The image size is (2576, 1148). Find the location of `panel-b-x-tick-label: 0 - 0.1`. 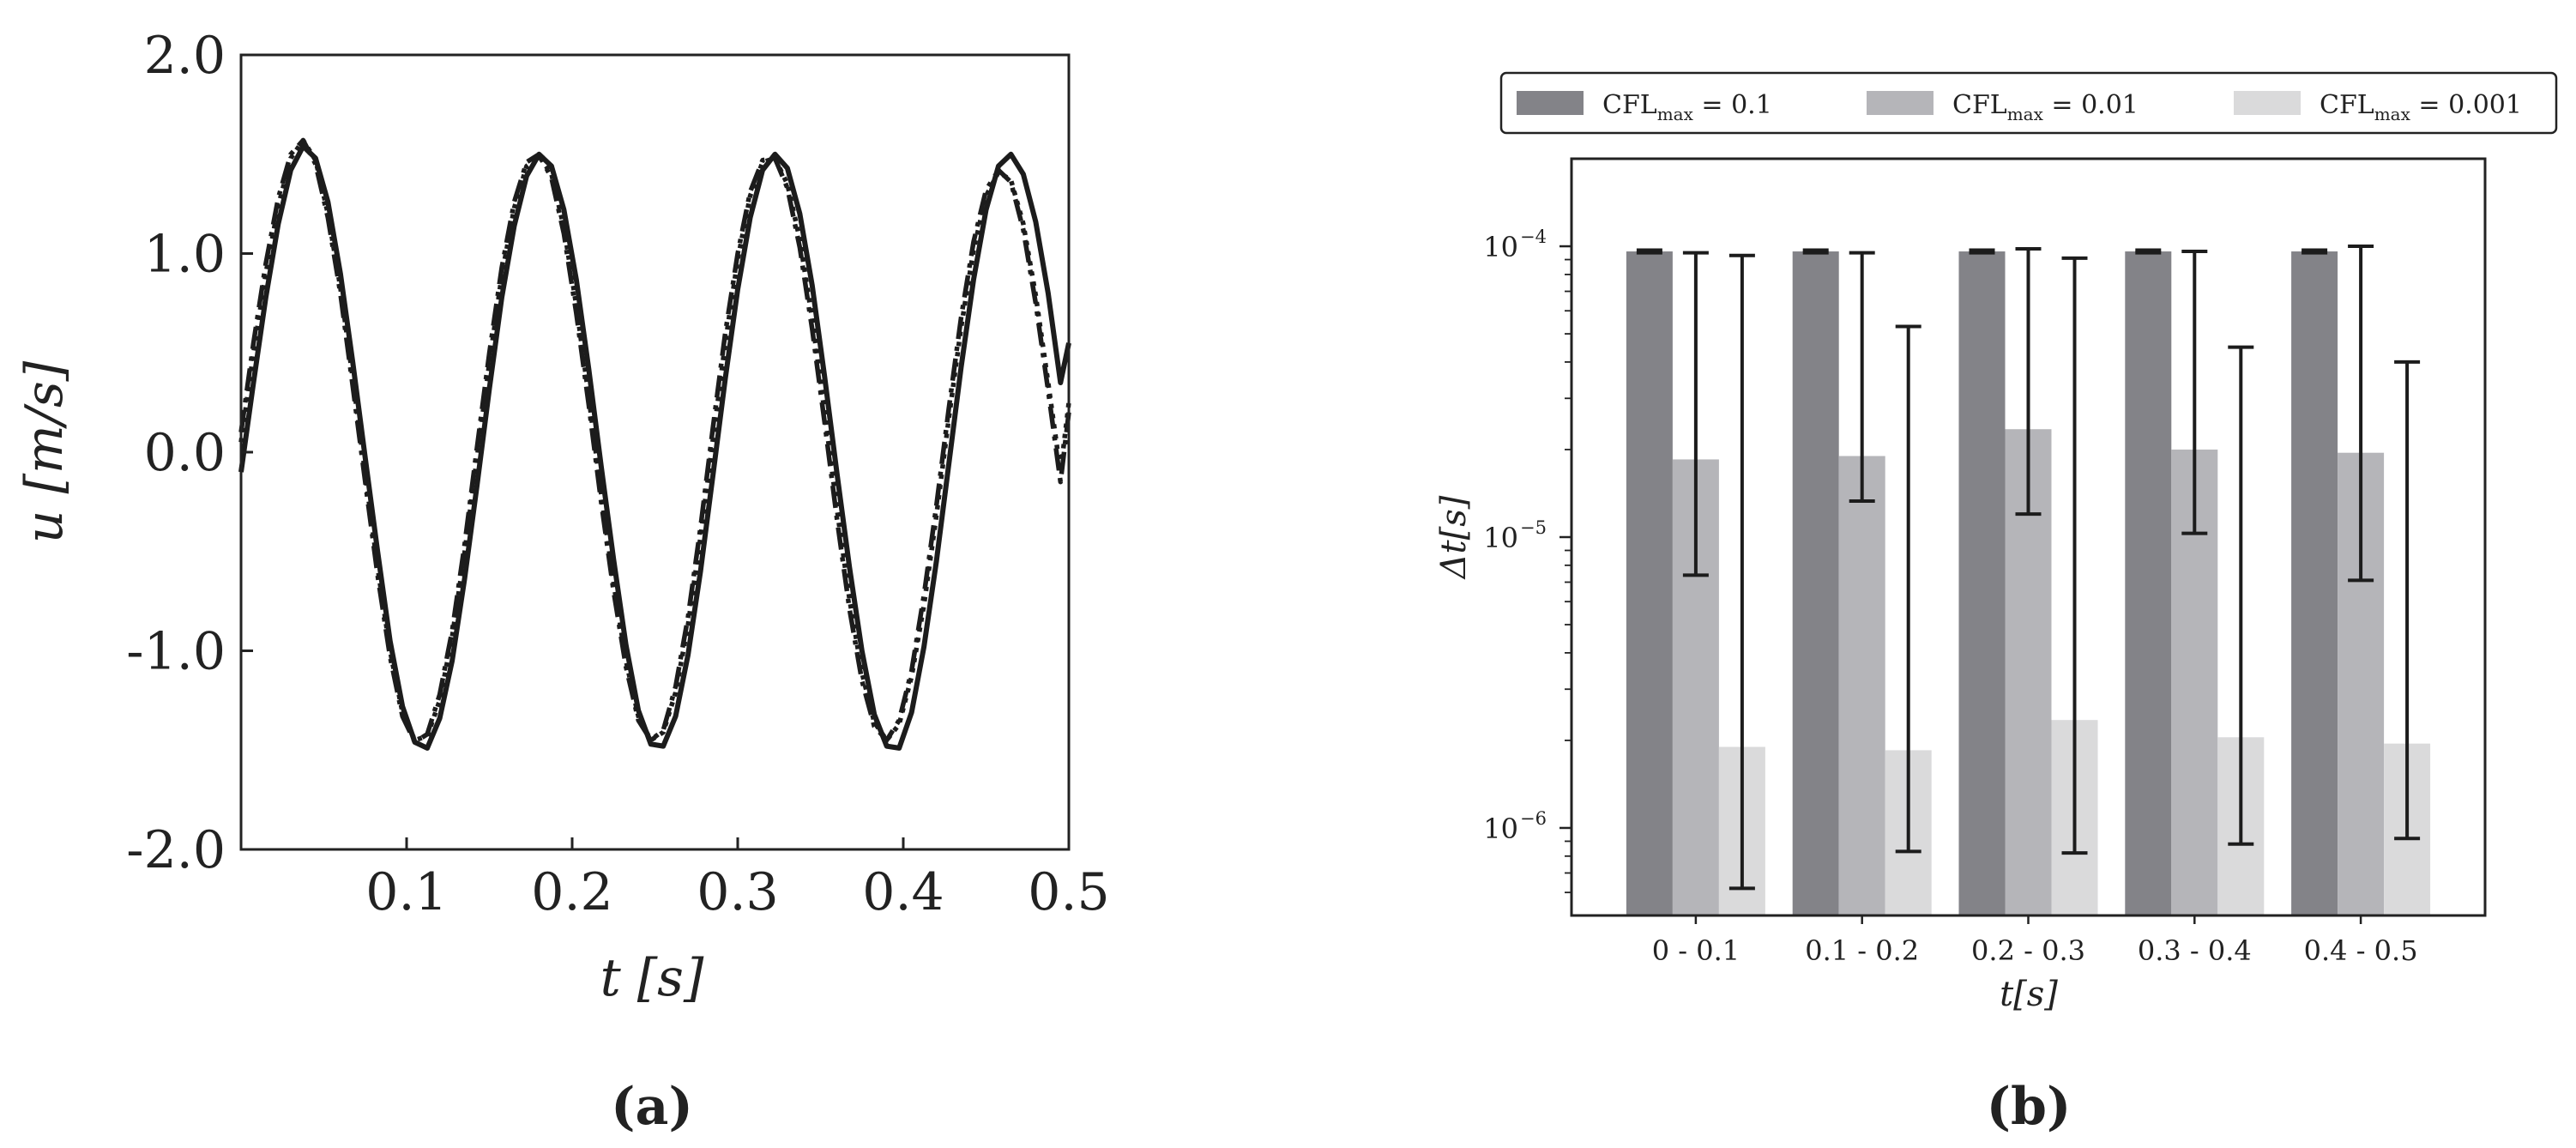

panel-b-x-tick-label: 0 - 0.1 is located at coordinates (1696, 950).